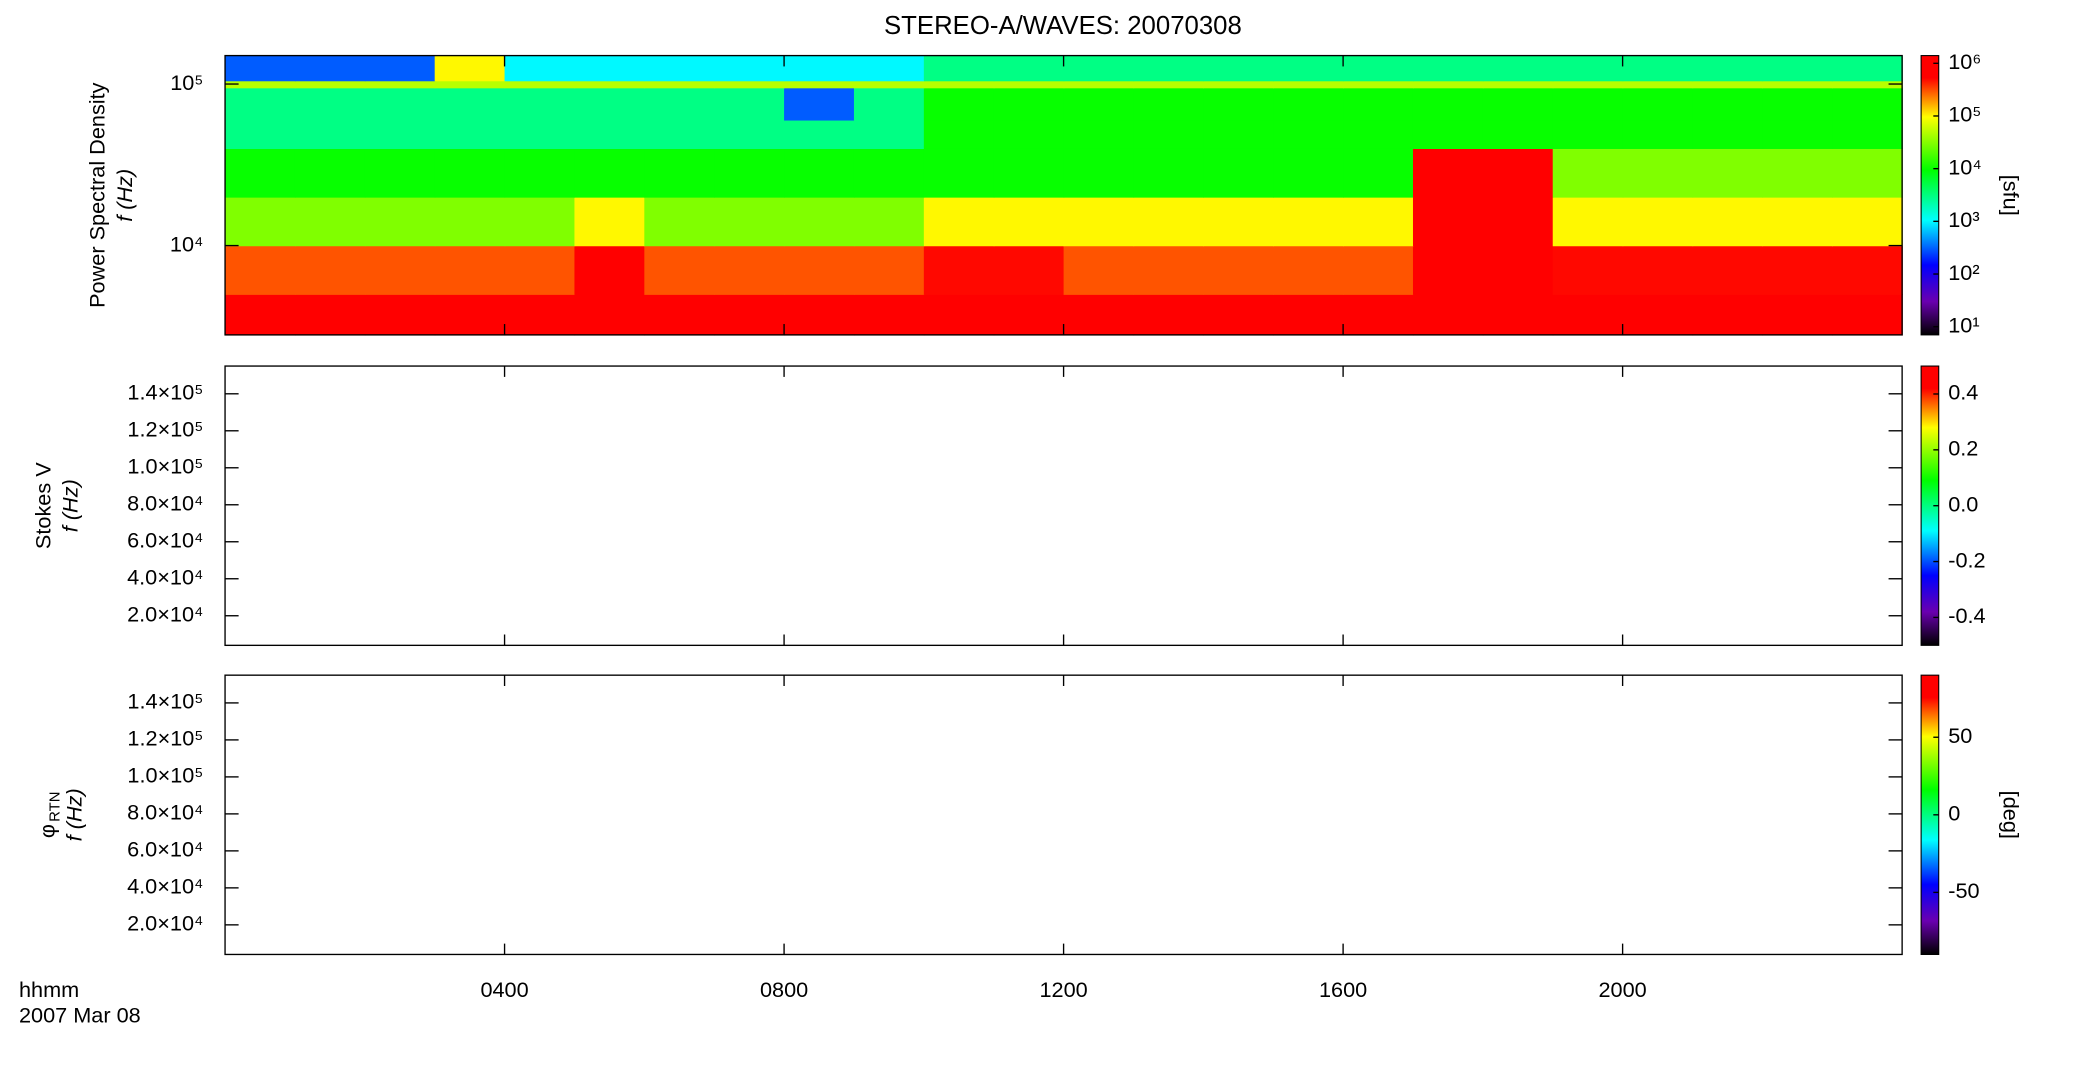  Describe the element at coordinates (1963, 272) in the screenshot. I see `colorbar-tick-label: 10²` at that location.